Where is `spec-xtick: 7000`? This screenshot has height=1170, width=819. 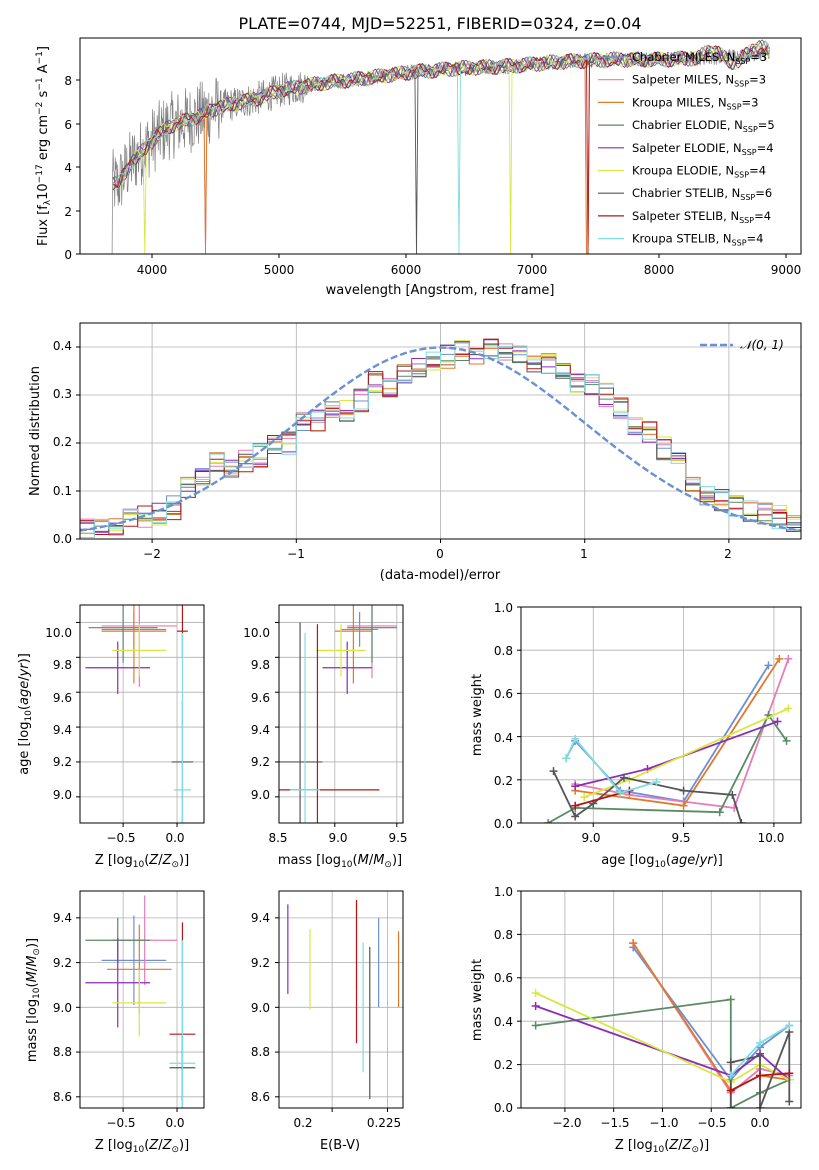
spec-xtick: 7000 is located at coordinates (532, 270).